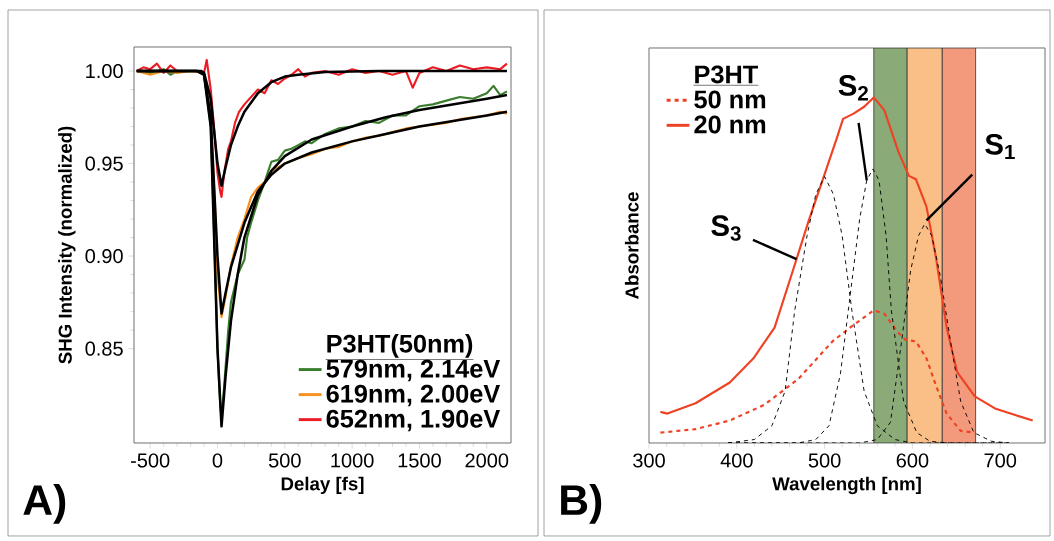 Image resolution: width=1054 pixels, height=541 pixels. Describe the element at coordinates (413, 370) in the screenshot. I see `legend-label: 579nm, 2.14eV` at that location.